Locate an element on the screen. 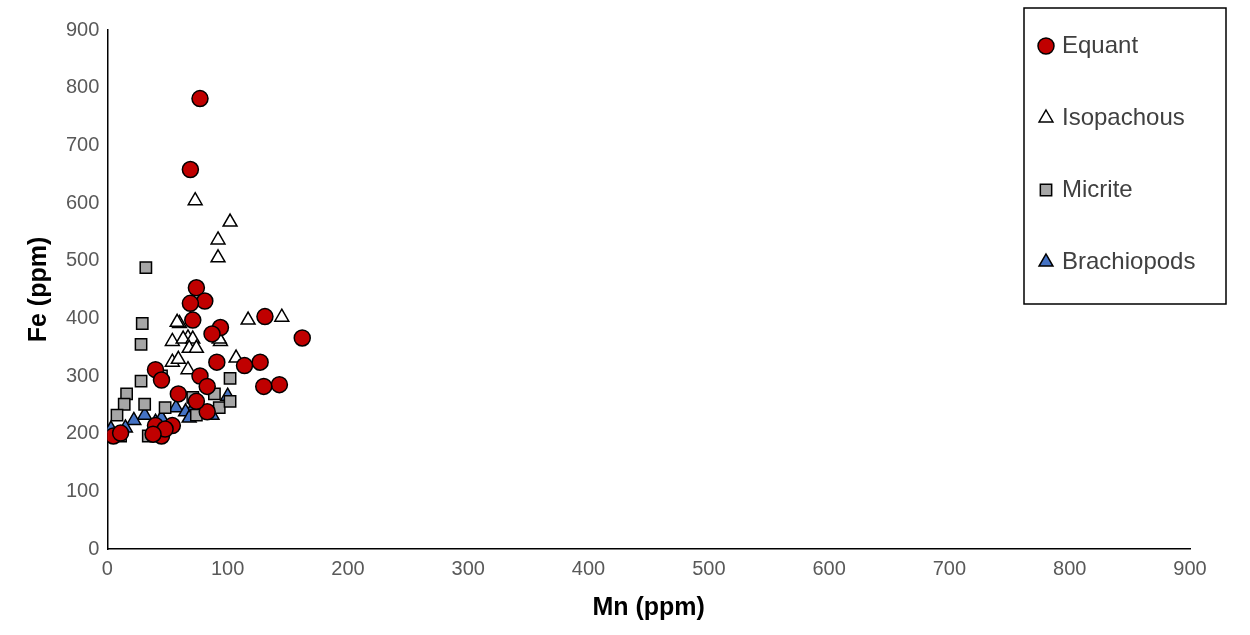 The width and height of the screenshot is (1250, 635). y-axis-title: Fe (ppm) is located at coordinates (36, 289).